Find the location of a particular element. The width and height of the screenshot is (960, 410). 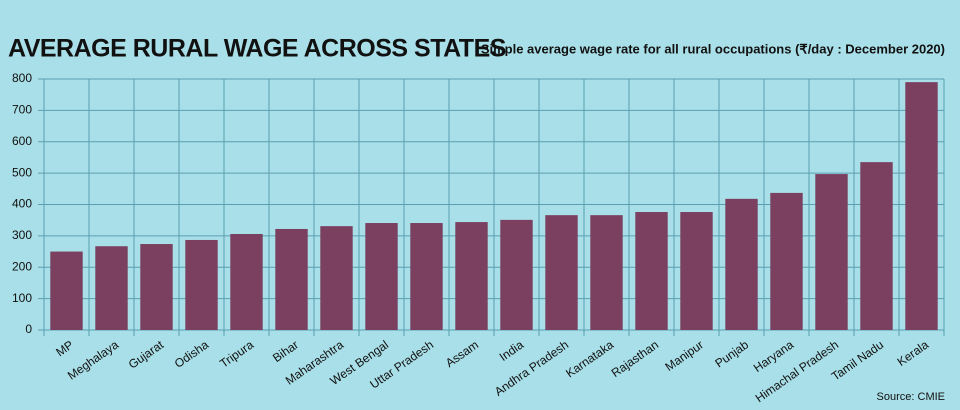

y-tick-label: 800 is located at coordinates (22, 78).